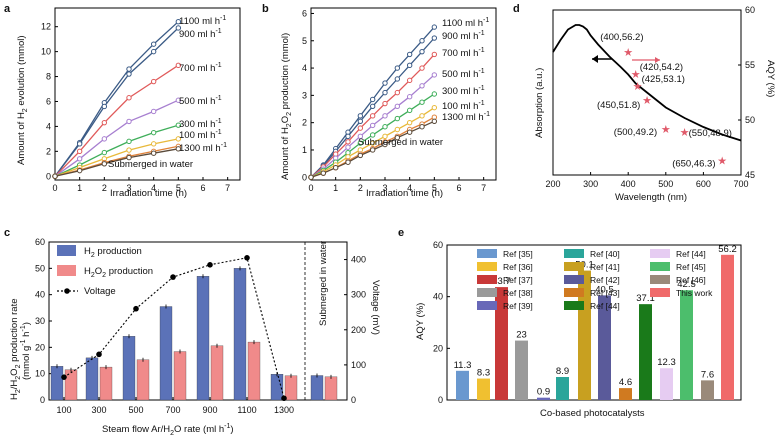 The width and height of the screenshot is (779, 439). What do you see at coordinates (40, 268) in the screenshot?
I see `y-tick-label: 50` at bounding box center [40, 268].